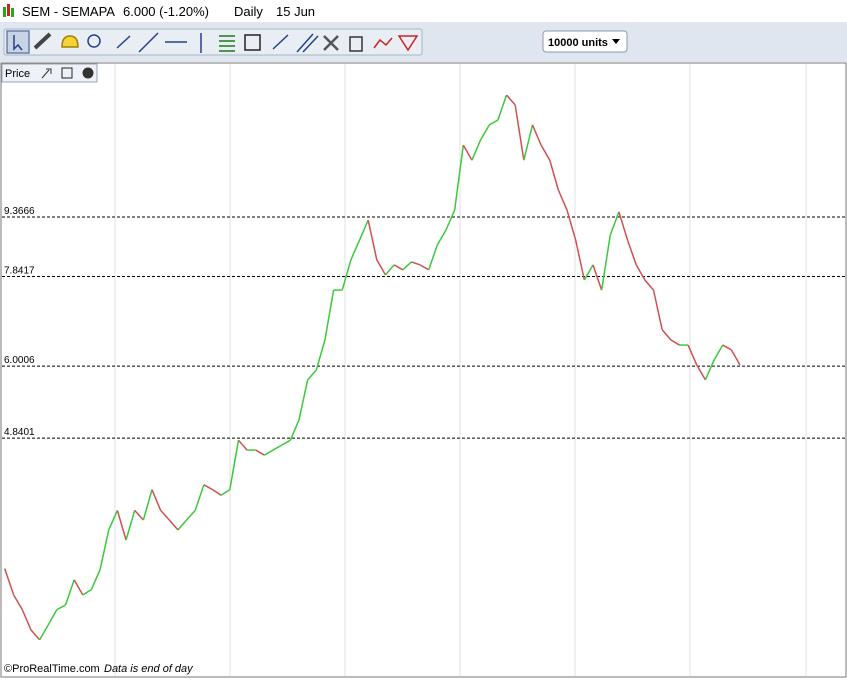 The height and width of the screenshot is (685, 847). Describe the element at coordinates (42, 41) in the screenshot. I see `tool-ruler` at that location.